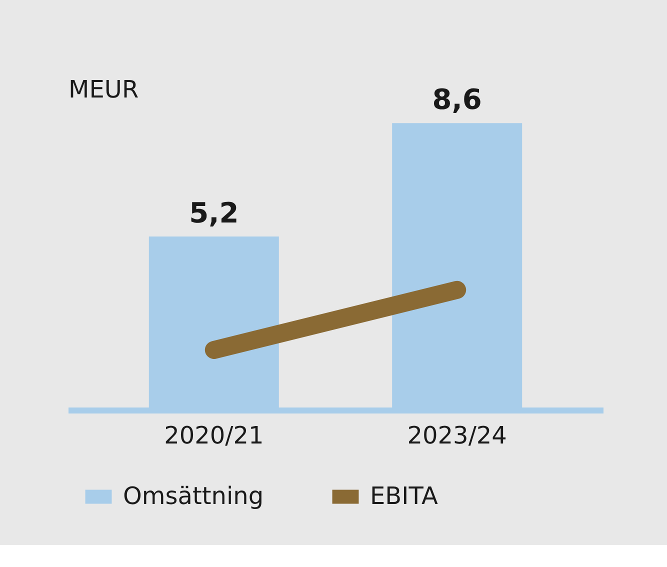 Image resolution: width=667 pixels, height=567 pixels. Describe the element at coordinates (457, 99) in the screenshot. I see `data-label: 8,6` at that location.